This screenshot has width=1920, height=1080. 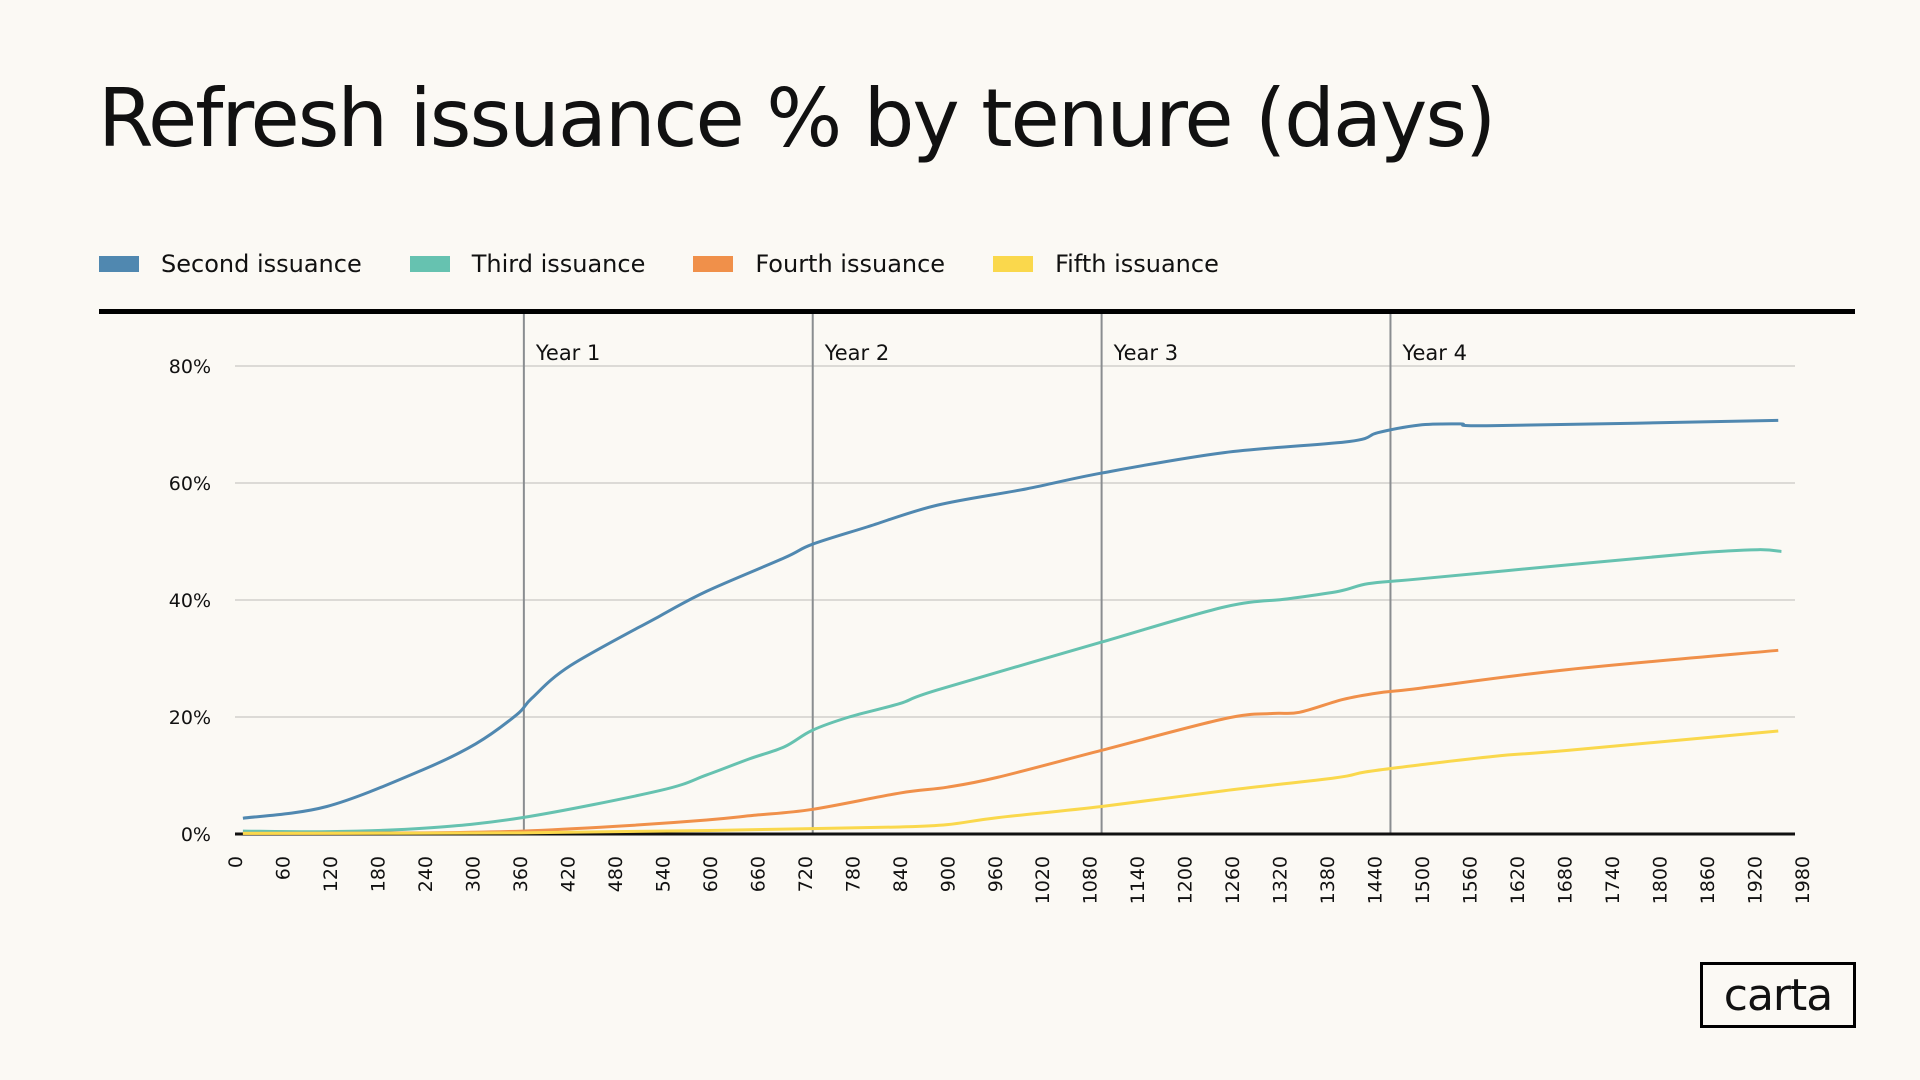 What do you see at coordinates (1803, 880) in the screenshot?
I see `x-tick-label: 1980` at bounding box center [1803, 880].